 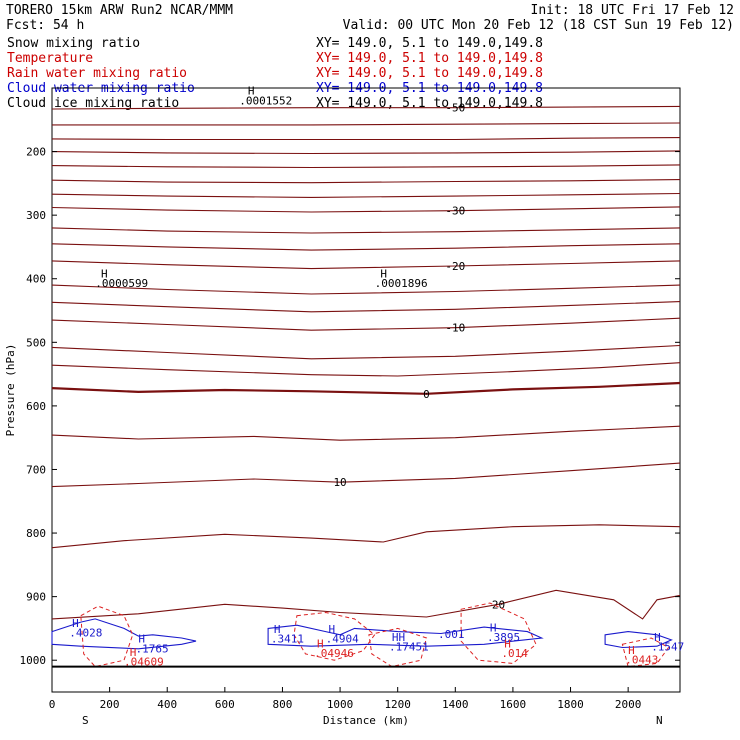 I want to click on x-tick-label: 400, so click(x=167, y=704).